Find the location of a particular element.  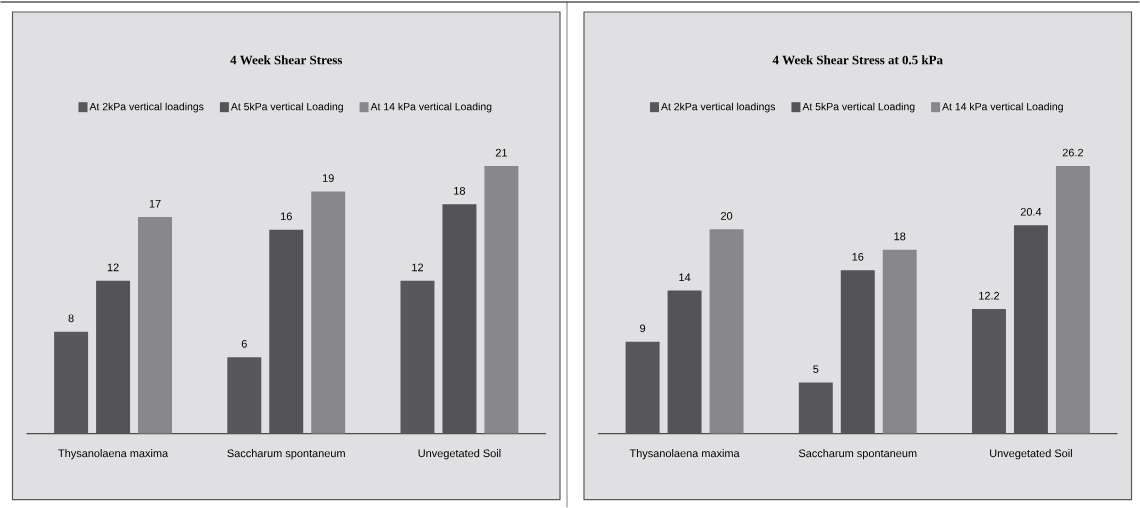

data-label: 14 is located at coordinates (685, 277).